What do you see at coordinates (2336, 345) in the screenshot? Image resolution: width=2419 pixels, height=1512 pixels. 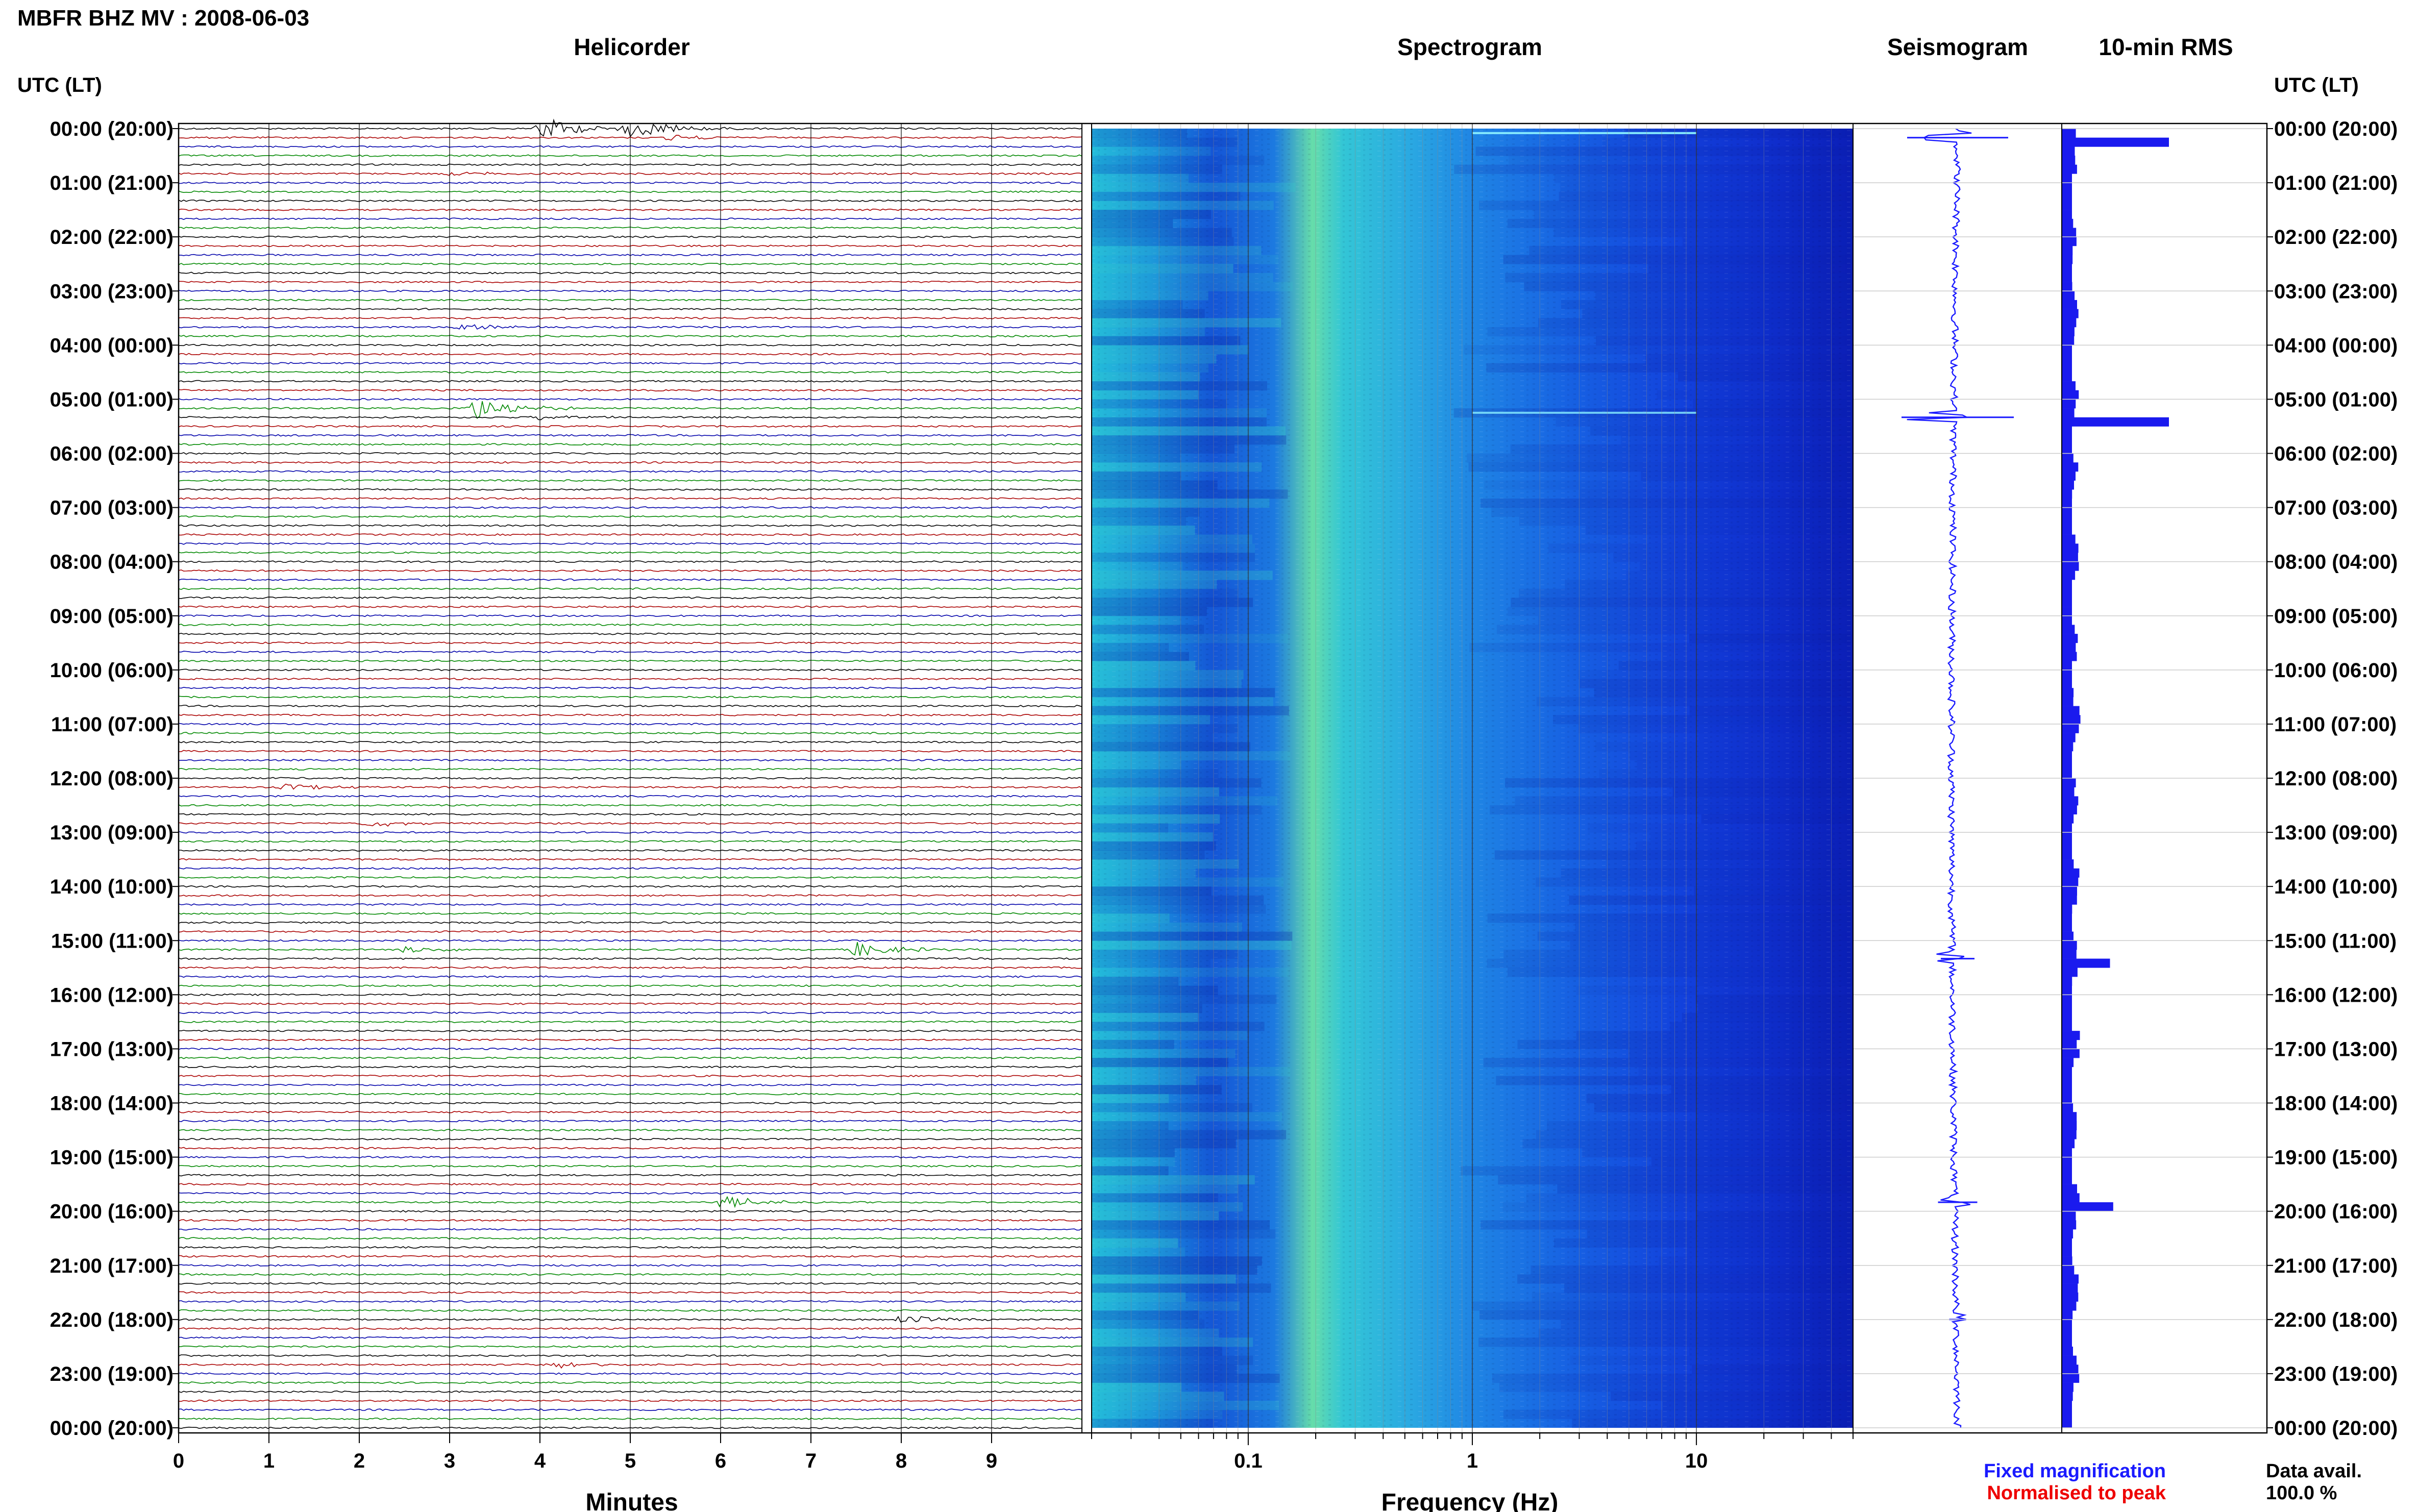 I see `time-label-right: 04:00 (00:00)` at bounding box center [2336, 345].